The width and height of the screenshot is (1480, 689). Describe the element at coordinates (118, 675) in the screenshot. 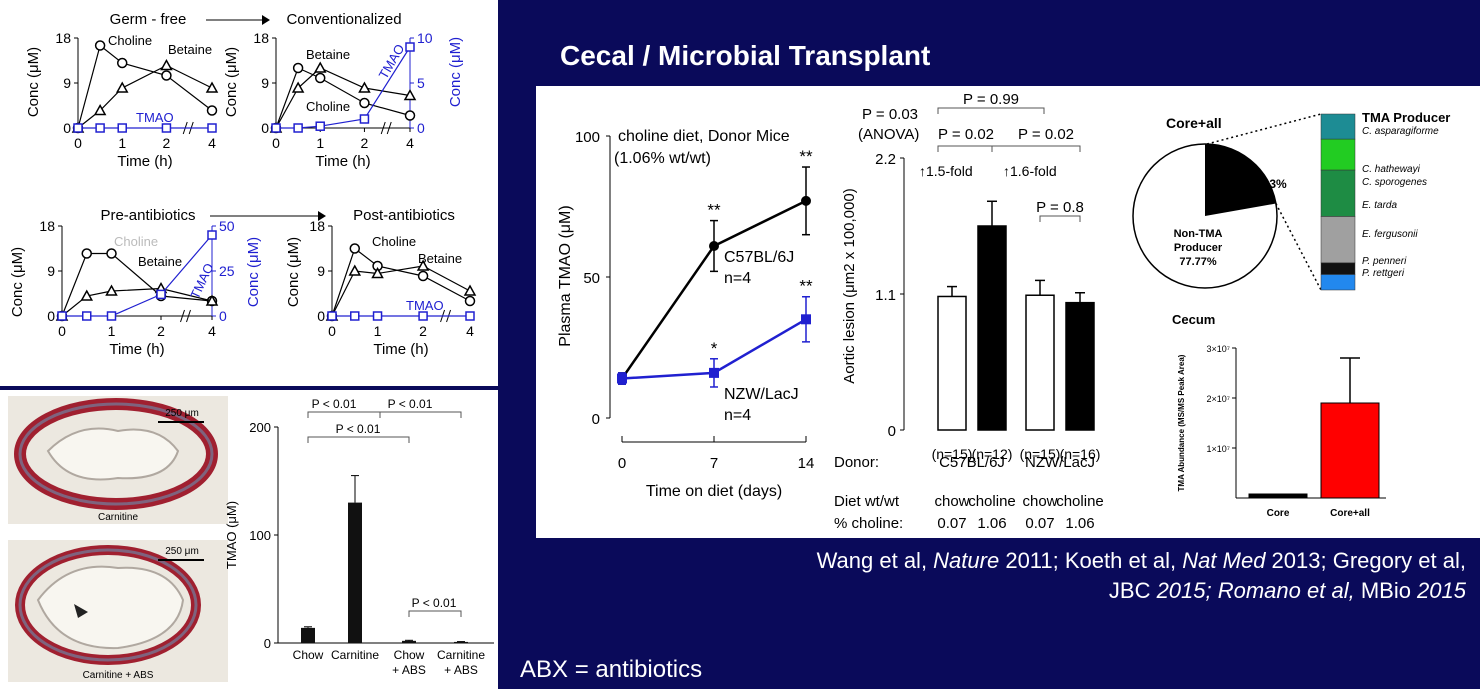

I see `histology-caption-carnitine-abs: Carnitine + ABS` at that location.